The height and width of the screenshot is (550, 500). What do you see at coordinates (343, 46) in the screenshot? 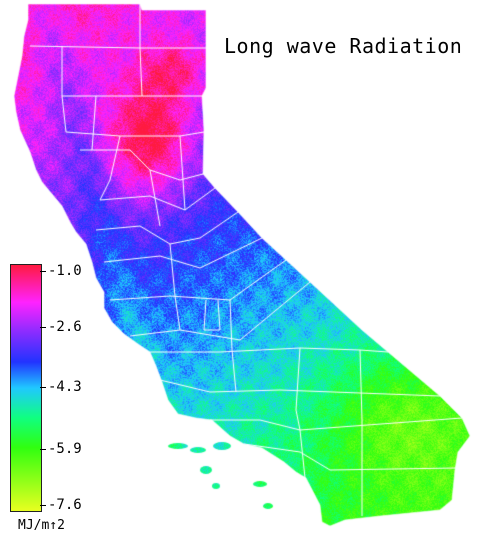
I see `map-title: Long wave Radiation` at bounding box center [343, 46].